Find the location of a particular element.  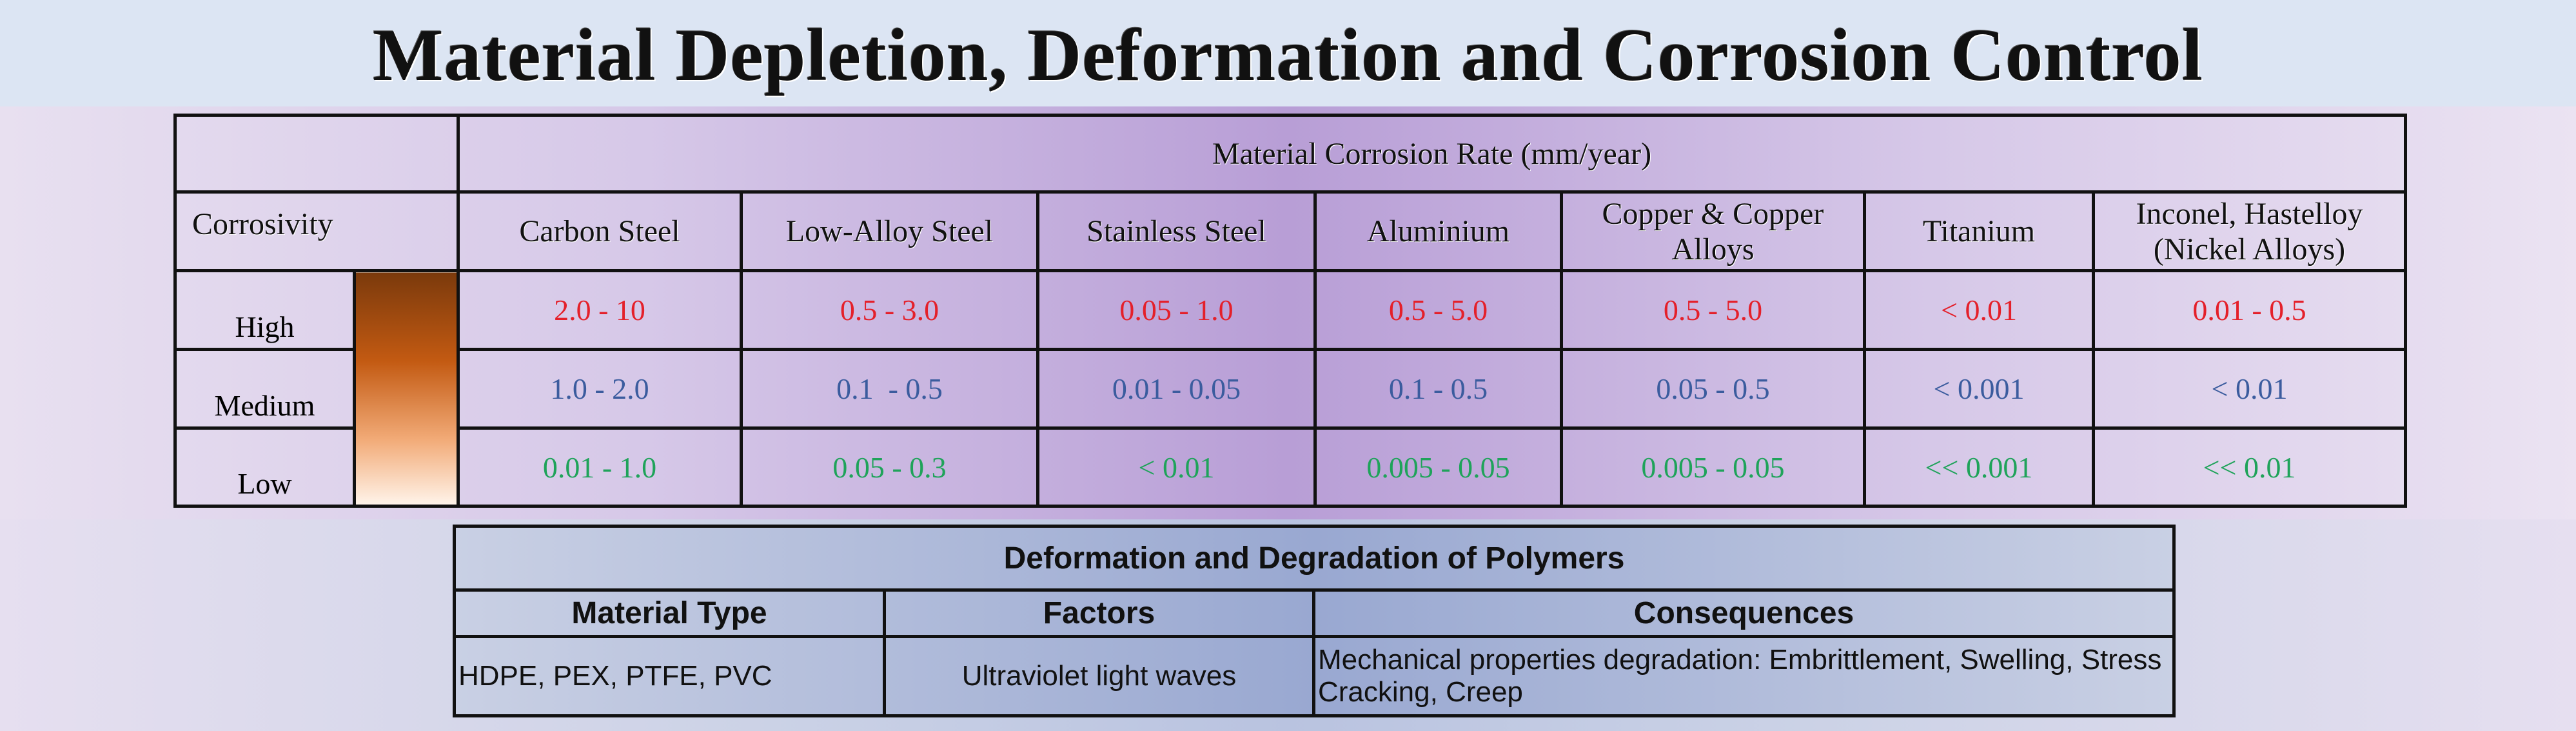

column-header: Stainless Steel is located at coordinates (1176, 231).